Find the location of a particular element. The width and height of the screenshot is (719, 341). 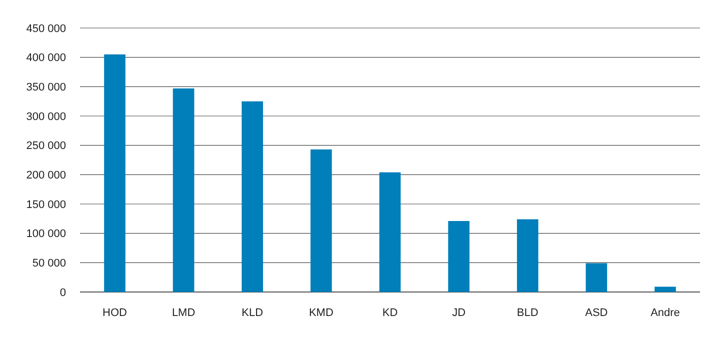

y-tick-label: 450 000 is located at coordinates (46, 28).